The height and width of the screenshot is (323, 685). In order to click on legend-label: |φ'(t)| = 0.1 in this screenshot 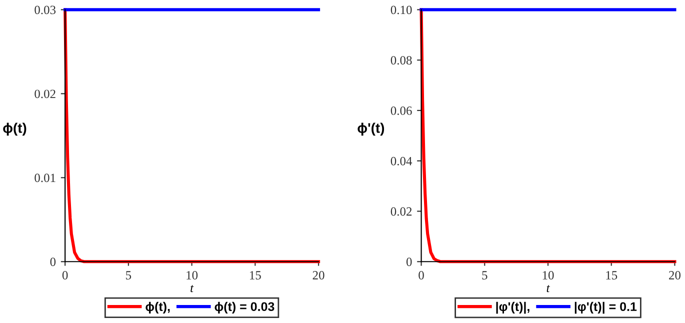, I will do `click(605, 308)`.